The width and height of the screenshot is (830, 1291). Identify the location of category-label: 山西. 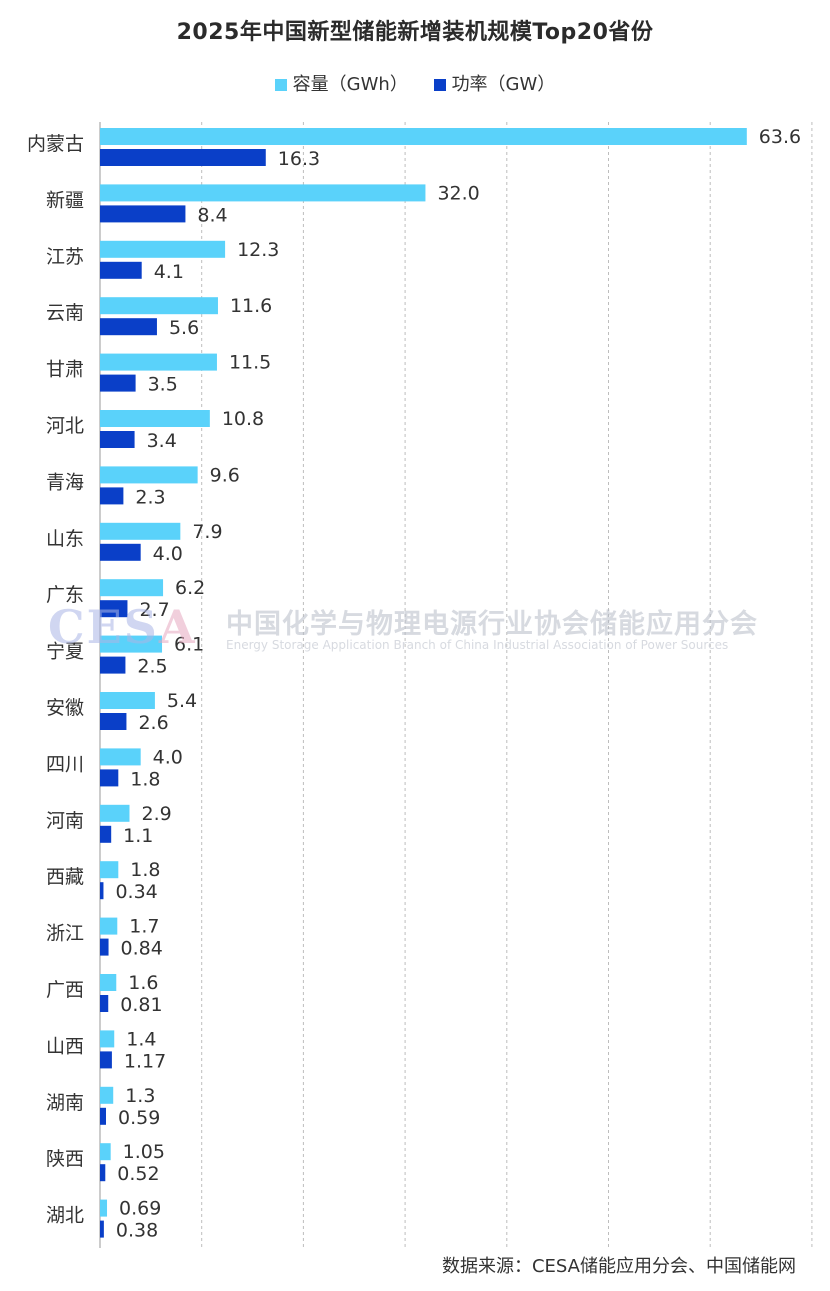
(65, 1046).